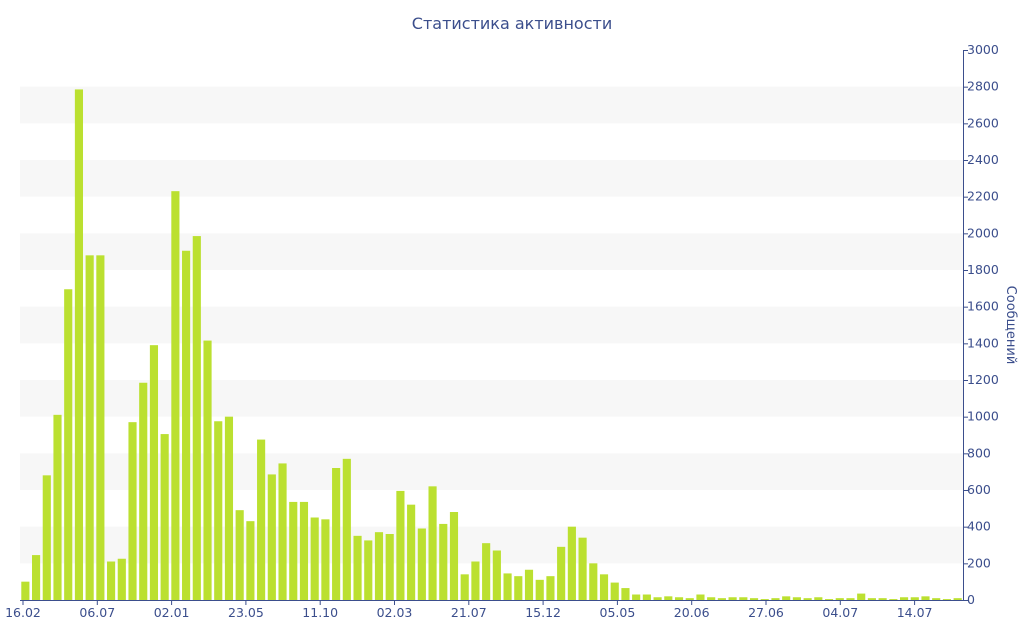  Describe the element at coordinates (983, 196) in the screenshot. I see `y-tick-label: 2200` at that location.